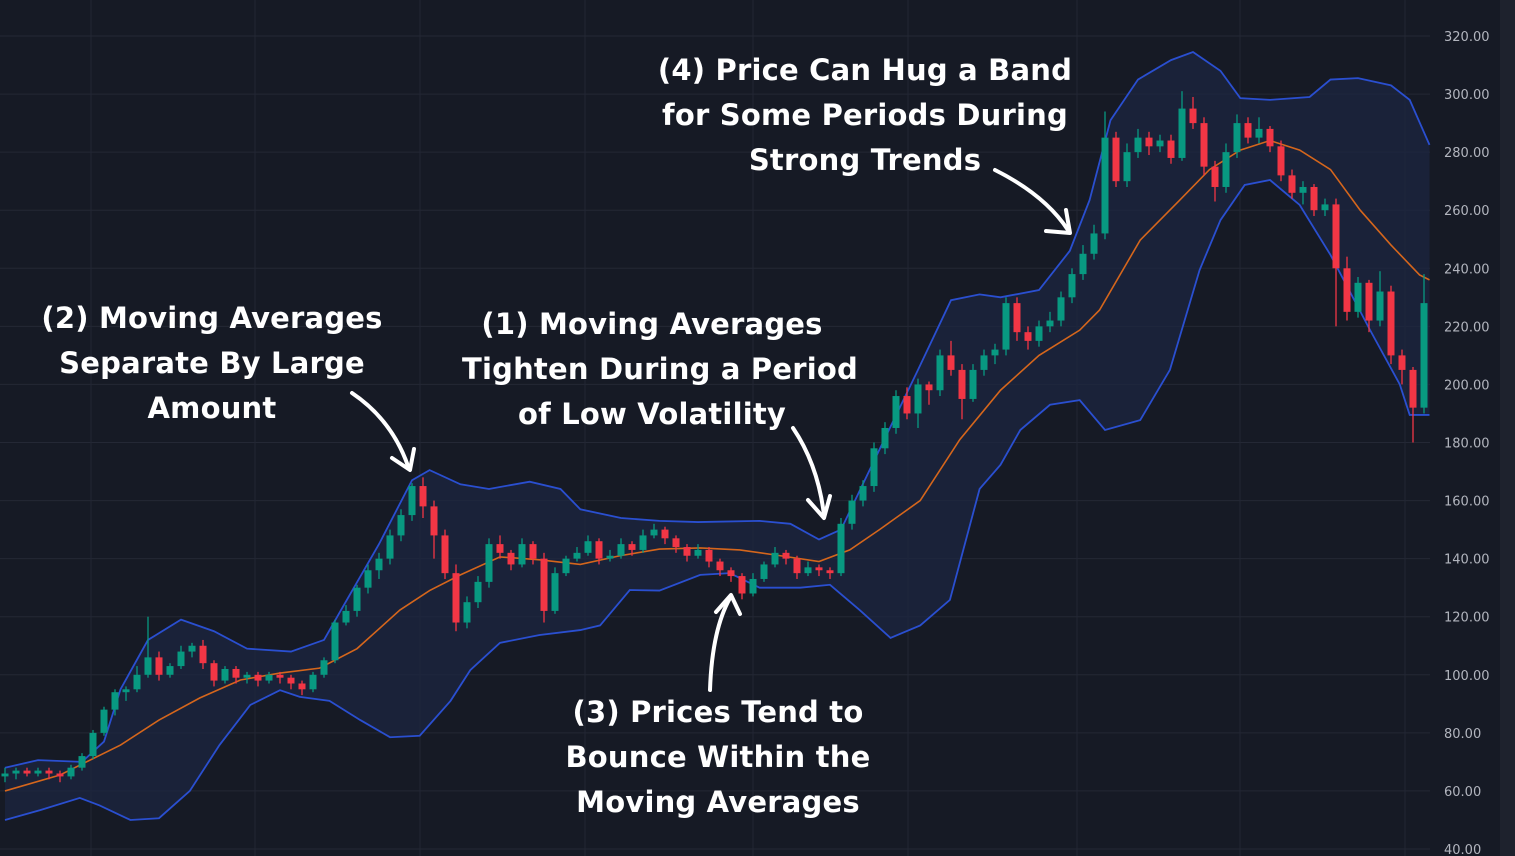 The image size is (1515, 856). I want to click on y-tick-label: 260.00, so click(1467, 211).